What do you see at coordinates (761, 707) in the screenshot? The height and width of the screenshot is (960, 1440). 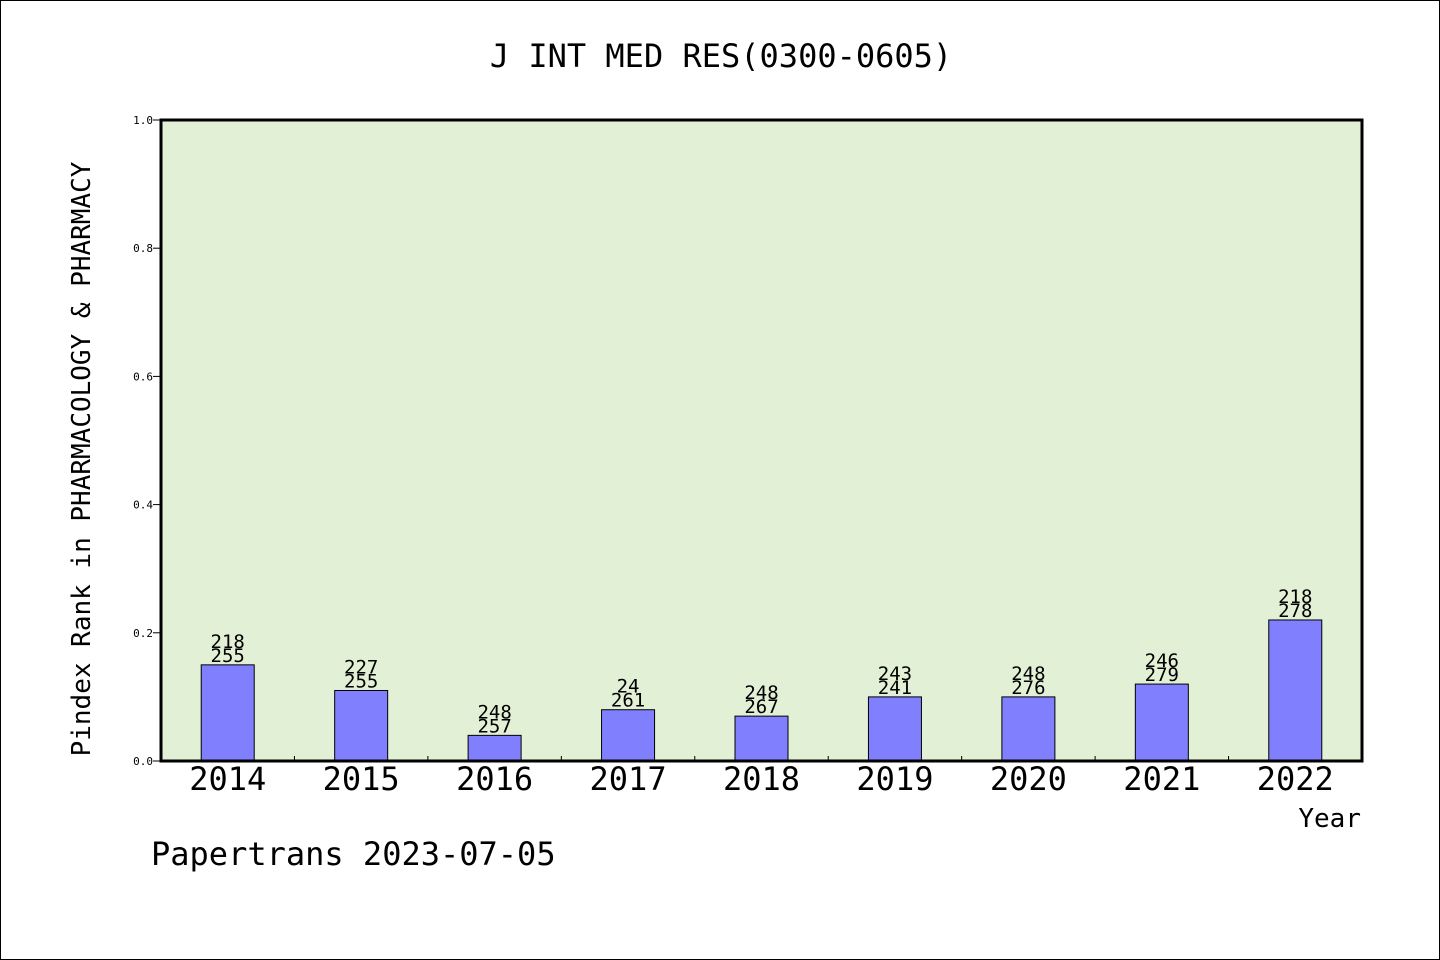 I see `bar-label-bottom: 267` at bounding box center [761, 707].